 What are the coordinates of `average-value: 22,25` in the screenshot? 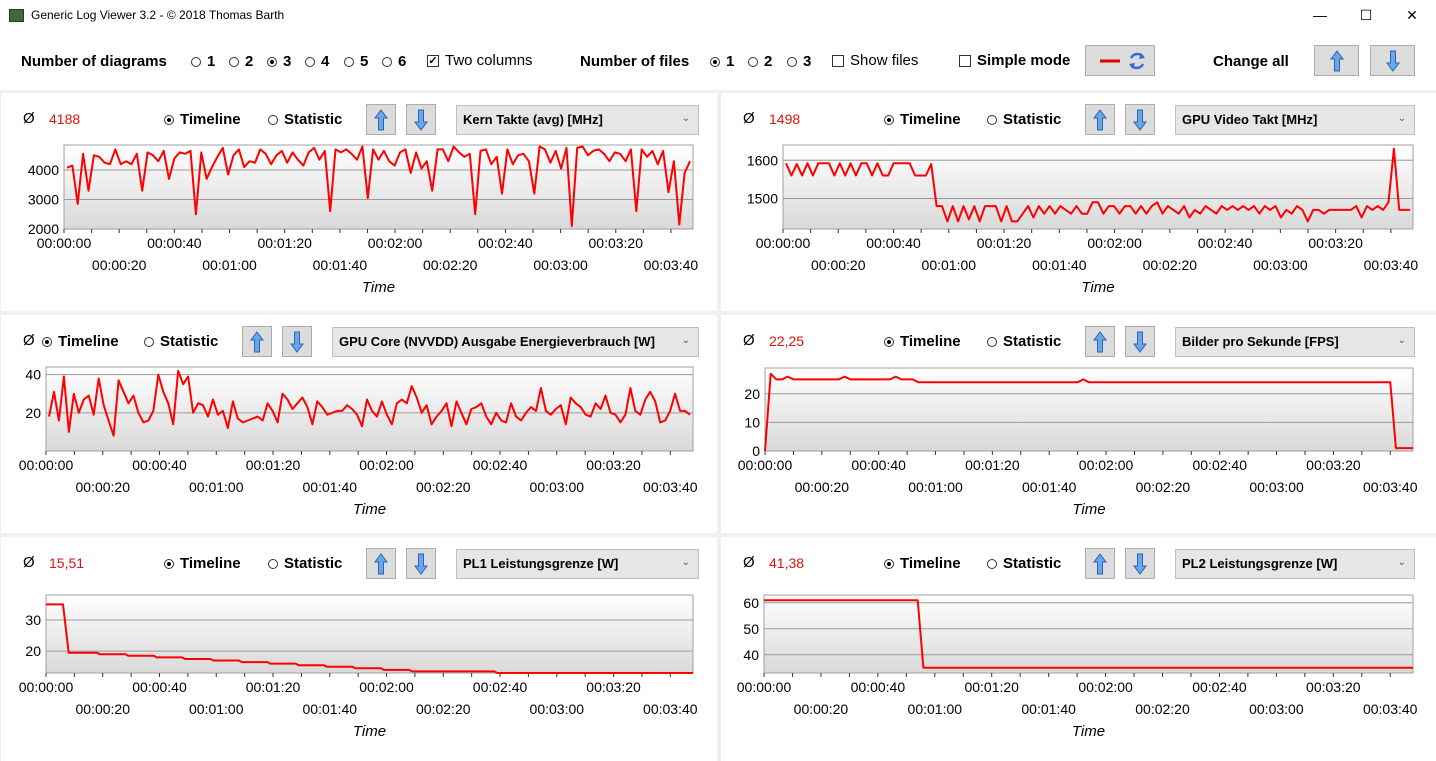 It's located at (787, 341).